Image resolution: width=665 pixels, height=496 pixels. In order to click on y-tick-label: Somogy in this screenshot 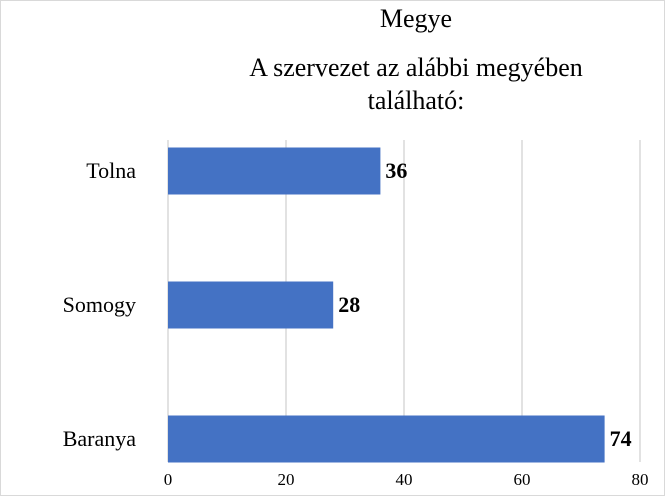, I will do `click(99, 304)`.